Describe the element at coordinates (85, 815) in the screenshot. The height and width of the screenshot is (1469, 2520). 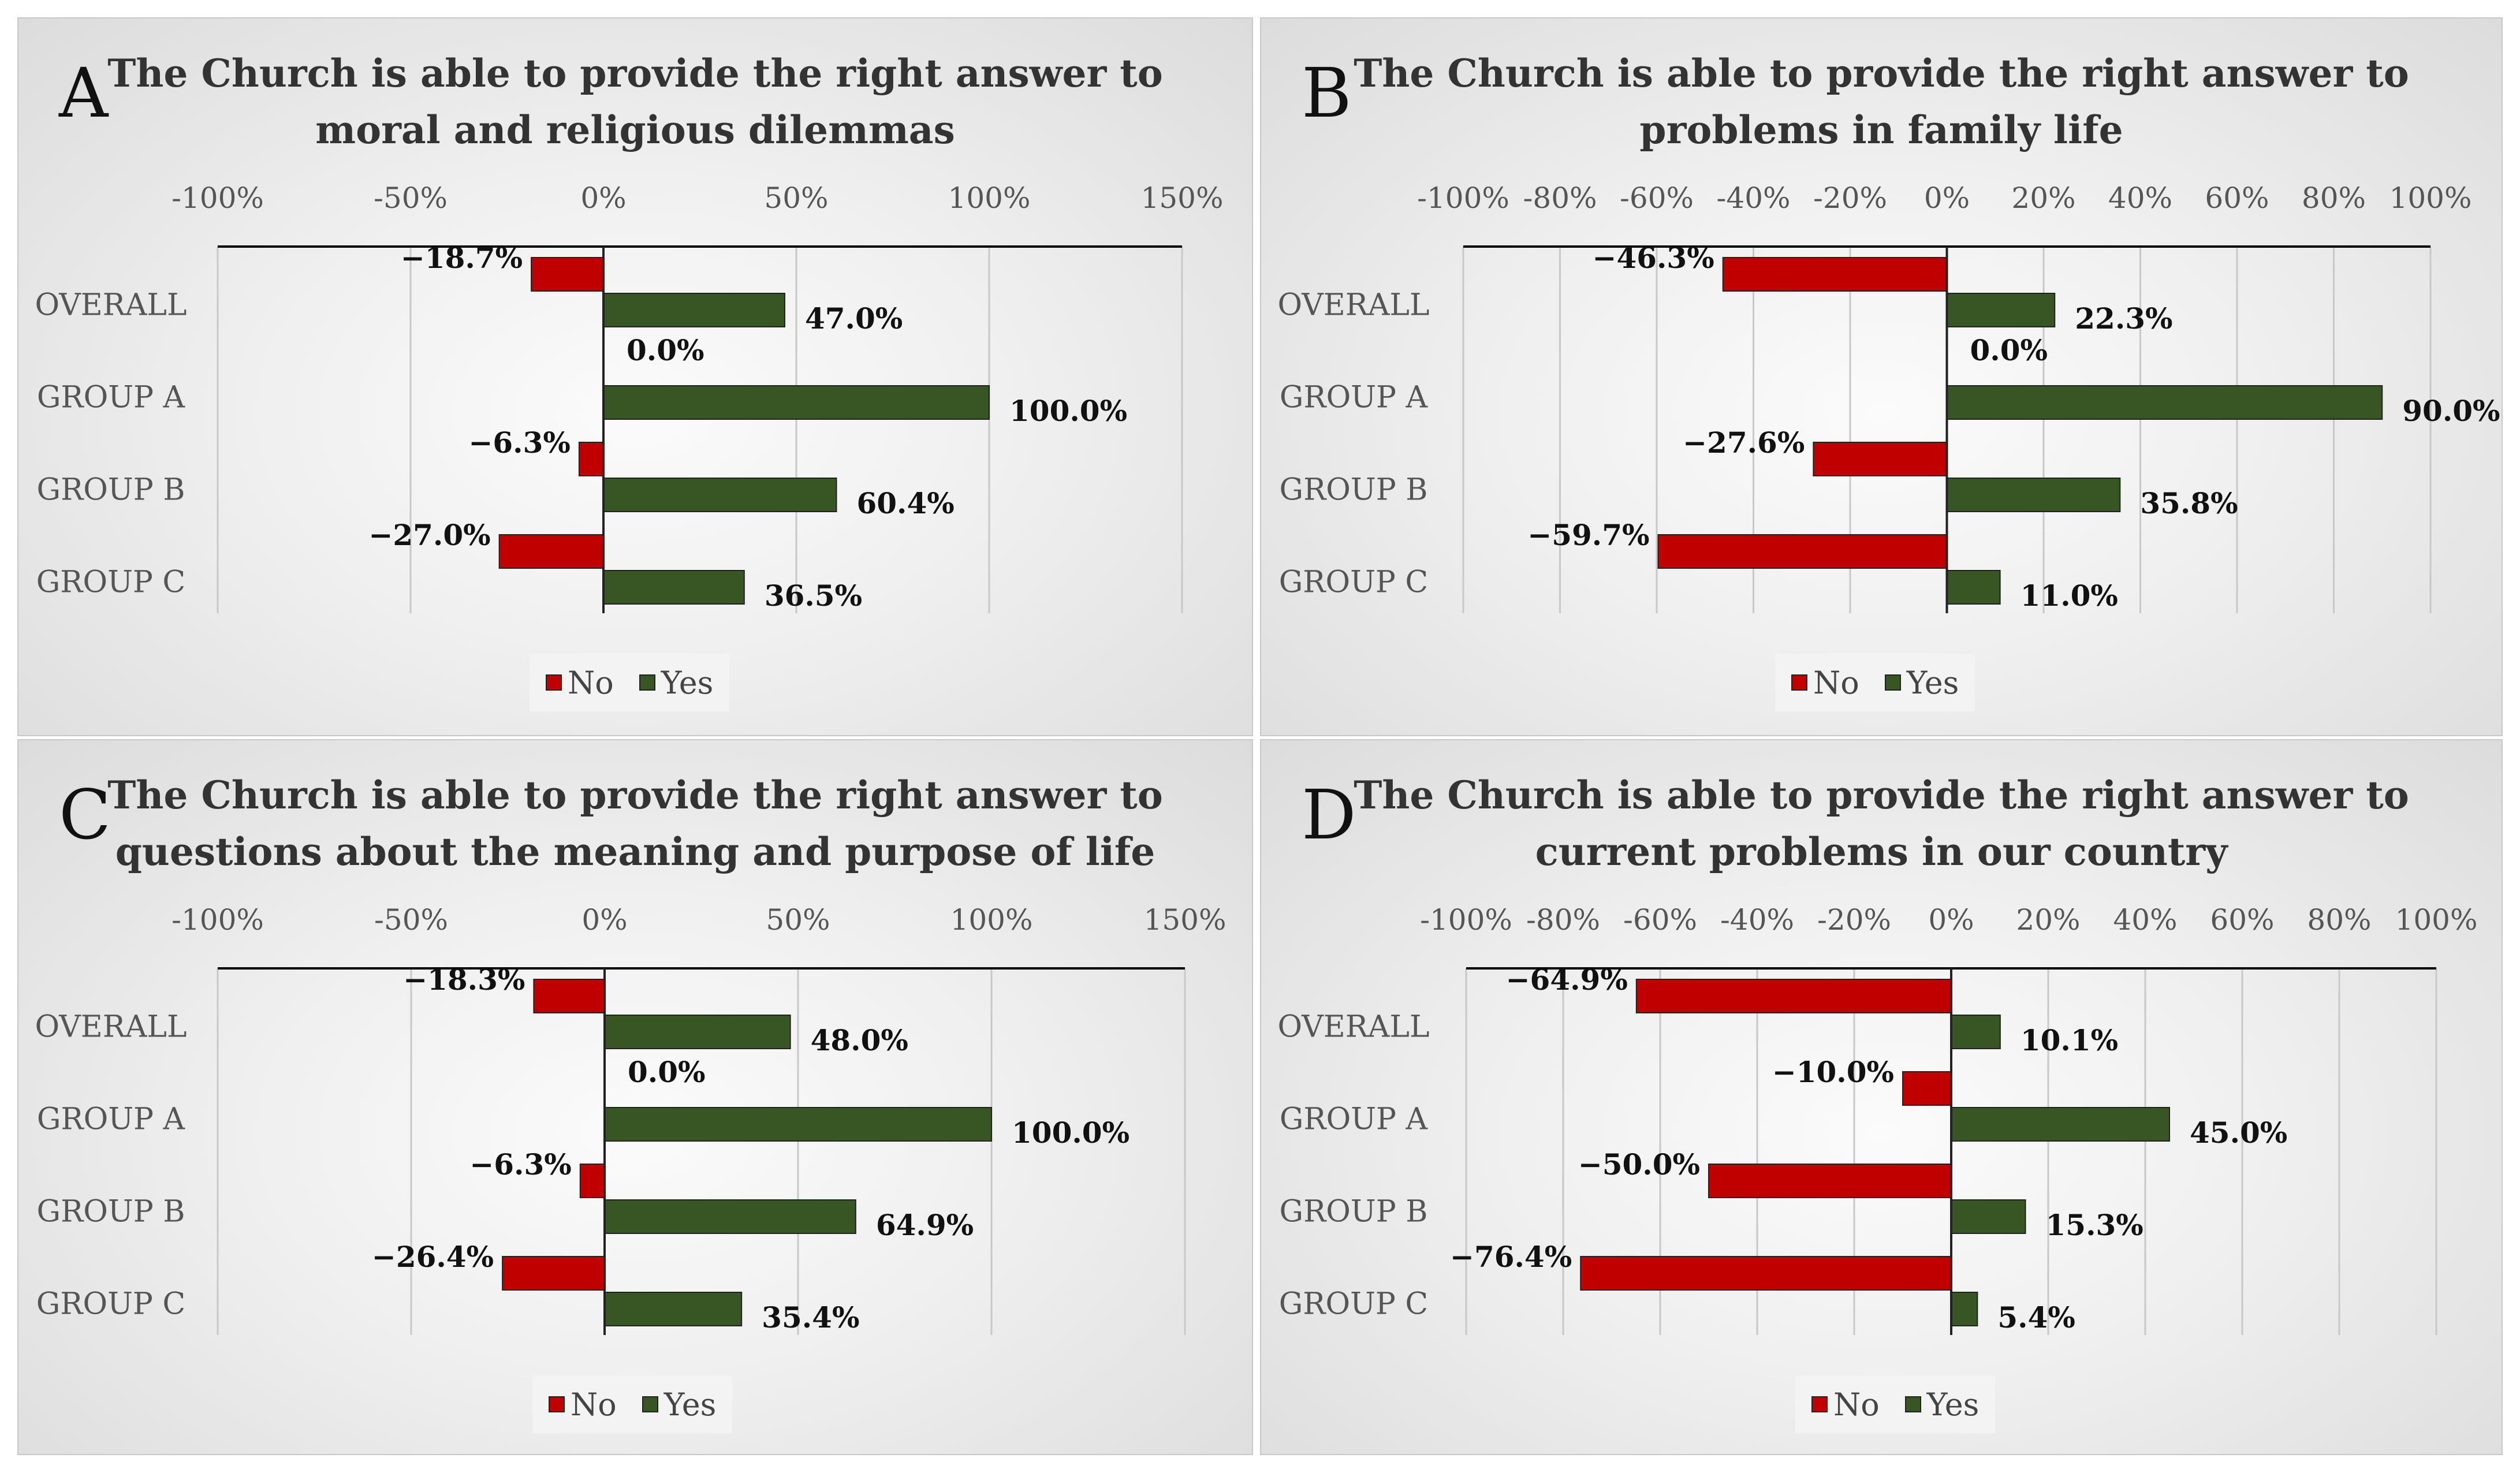
I see `panel-letter: C` at that location.